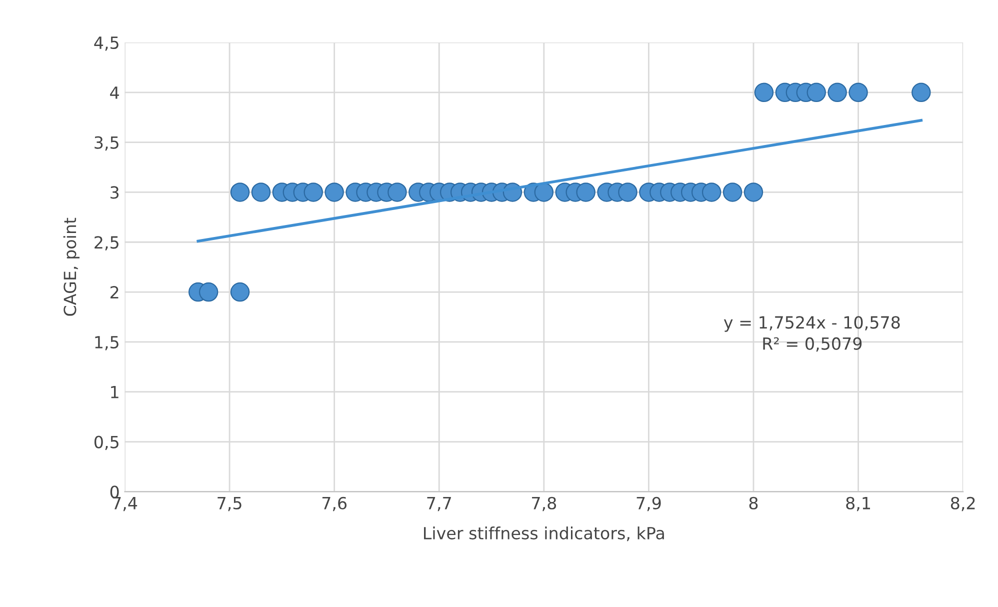  What do you see at coordinates (544, 504) in the screenshot?
I see `x-tick-label: 7,8` at bounding box center [544, 504].